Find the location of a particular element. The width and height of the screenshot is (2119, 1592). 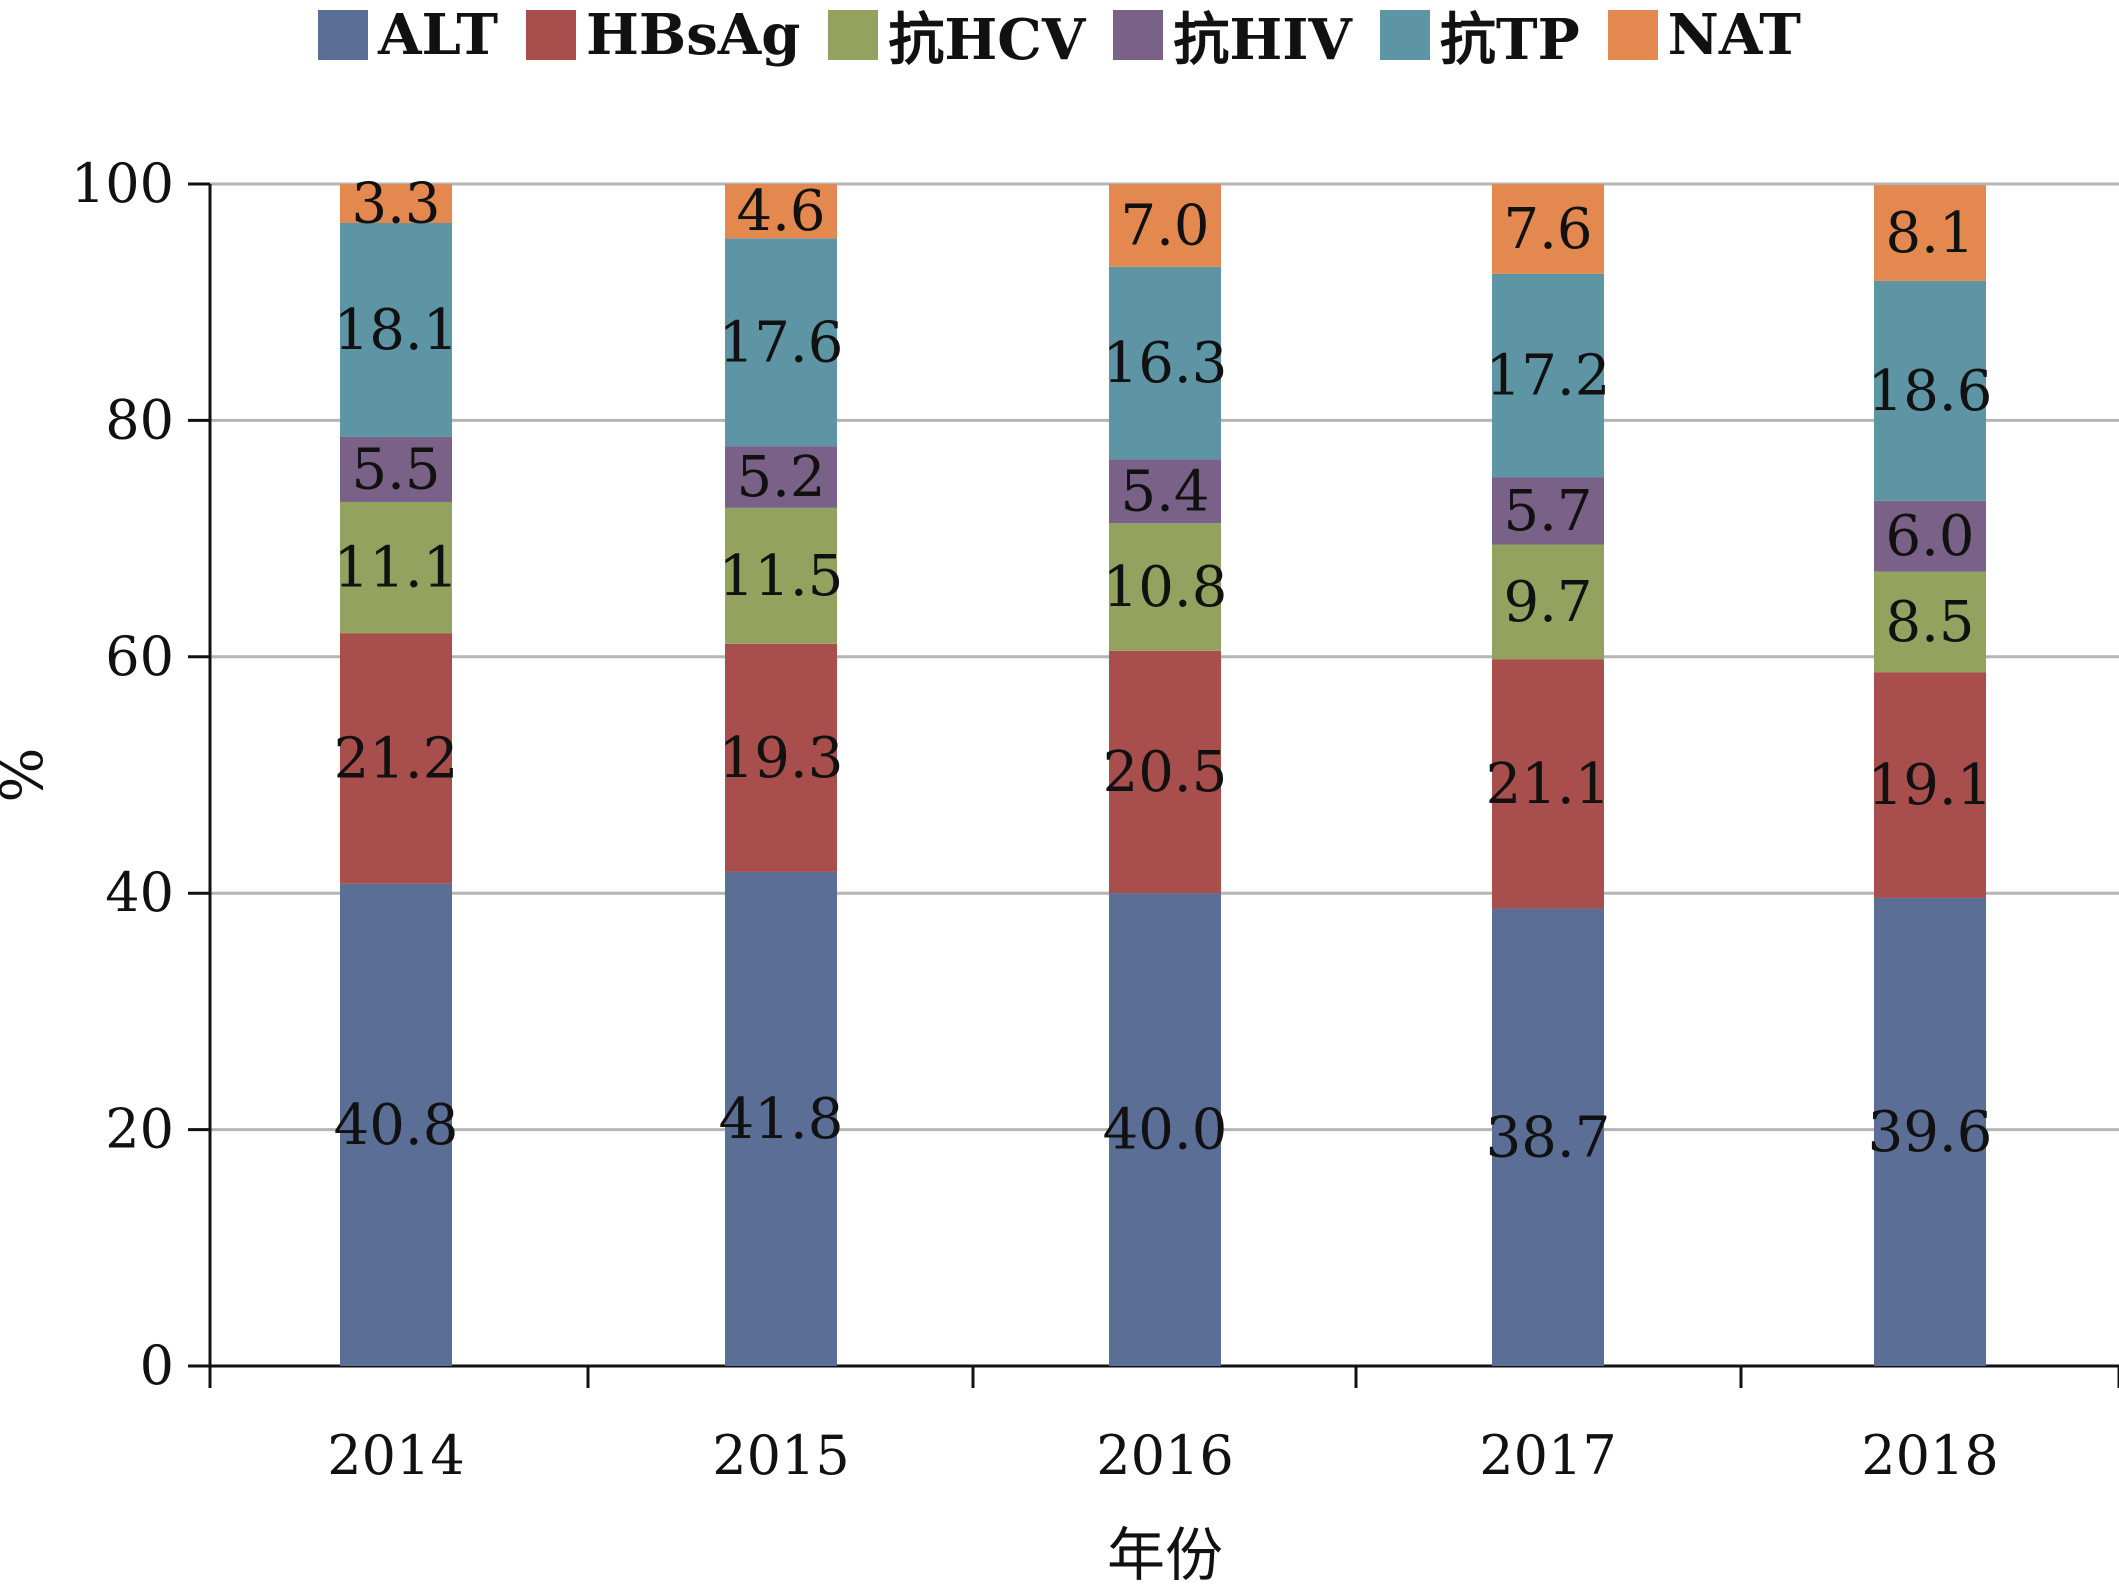

x-tick-label: 2018 is located at coordinates (1929, 1455).